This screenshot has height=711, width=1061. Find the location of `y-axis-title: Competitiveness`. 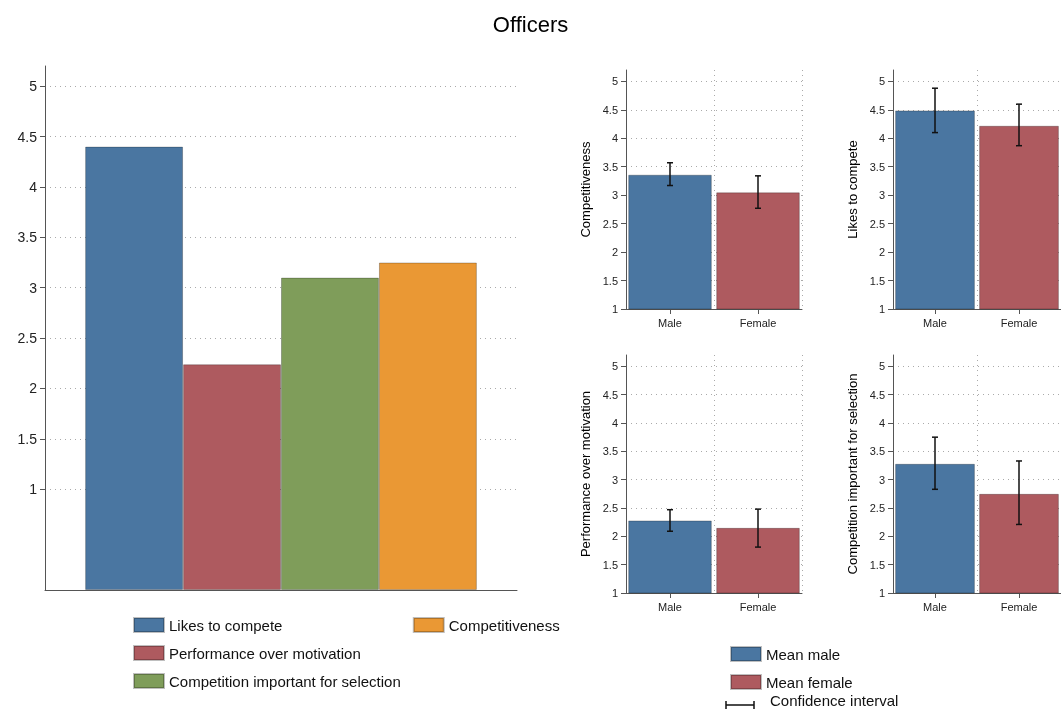

y-axis-title: Competitiveness is located at coordinates (585, 189).